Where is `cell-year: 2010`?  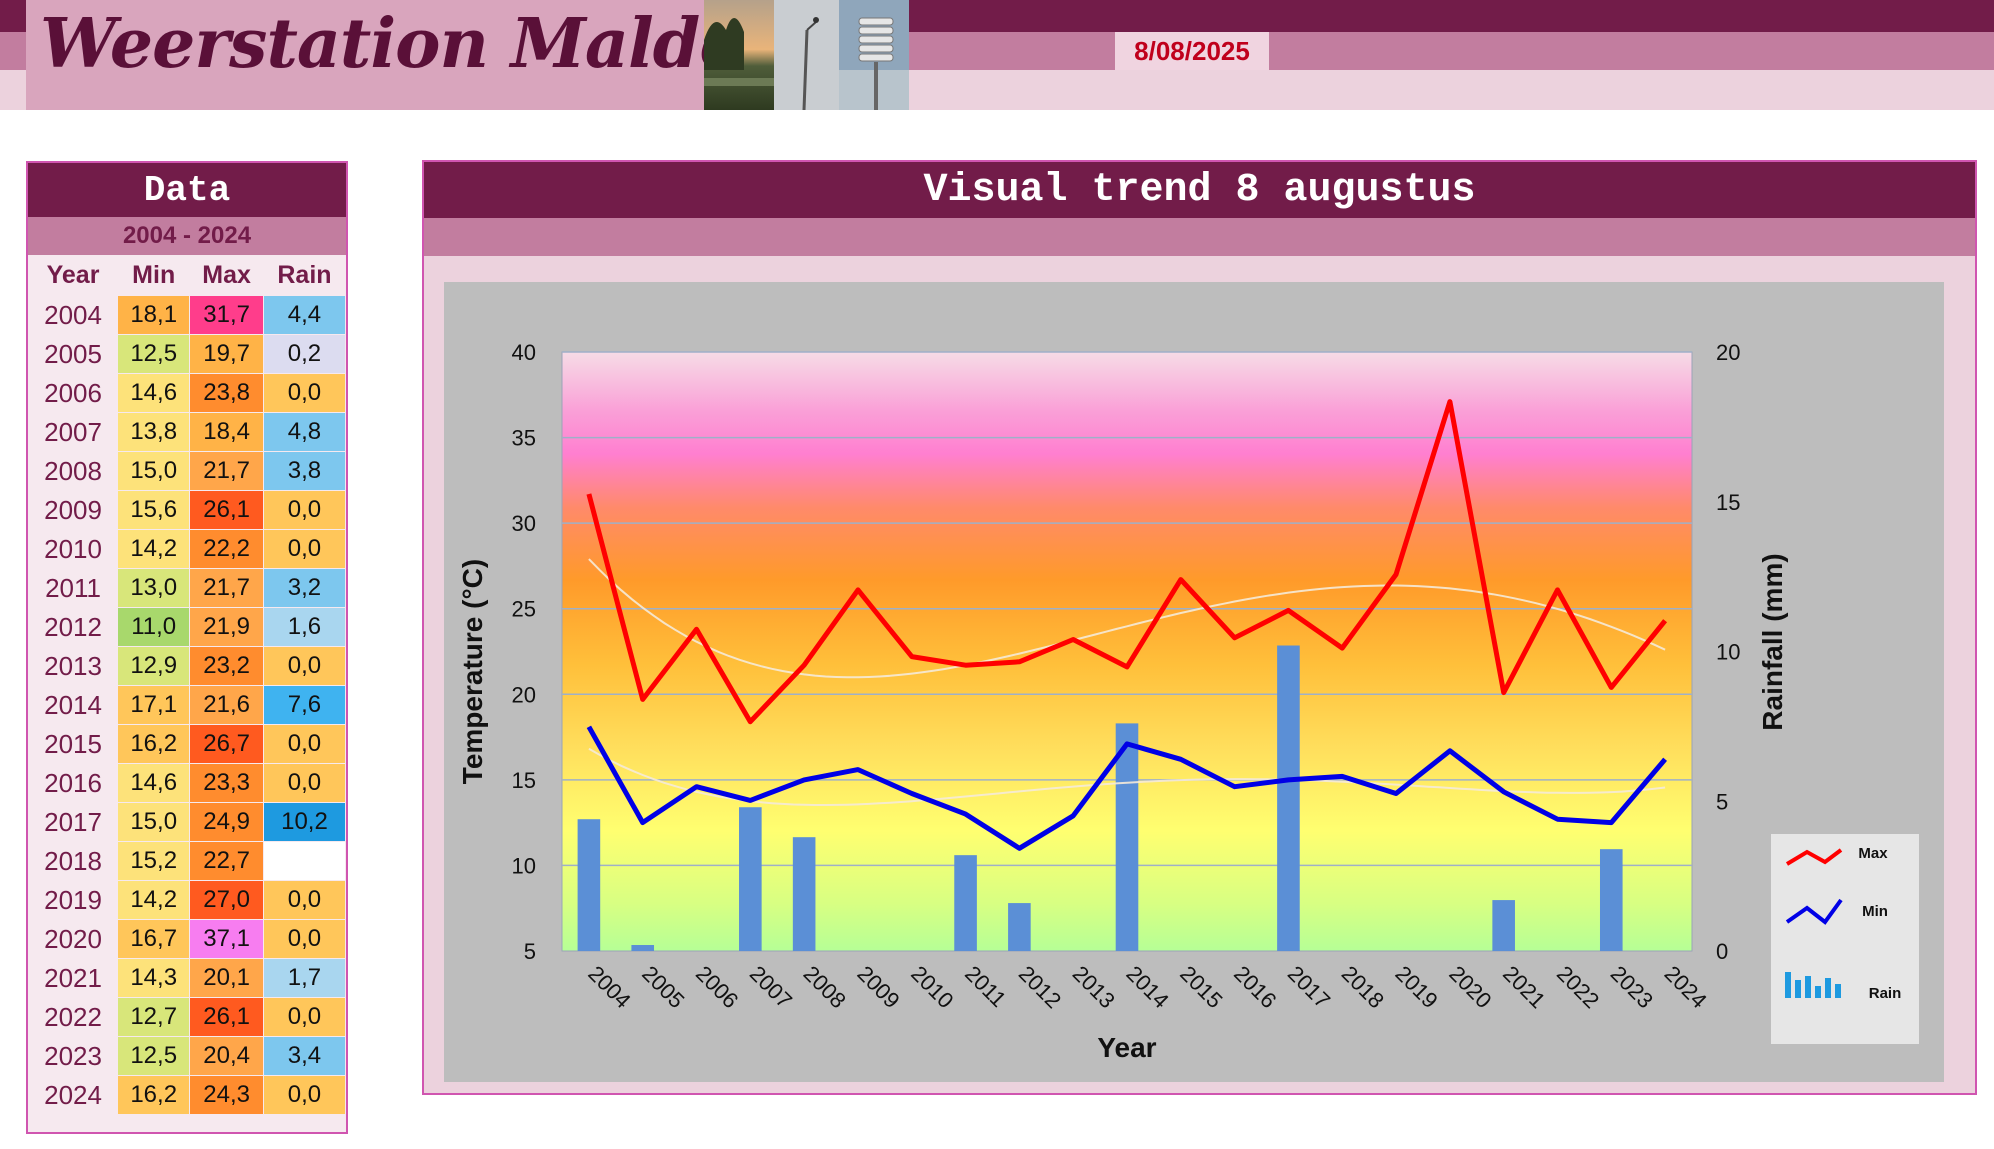 cell-year: 2010 is located at coordinates (73, 549).